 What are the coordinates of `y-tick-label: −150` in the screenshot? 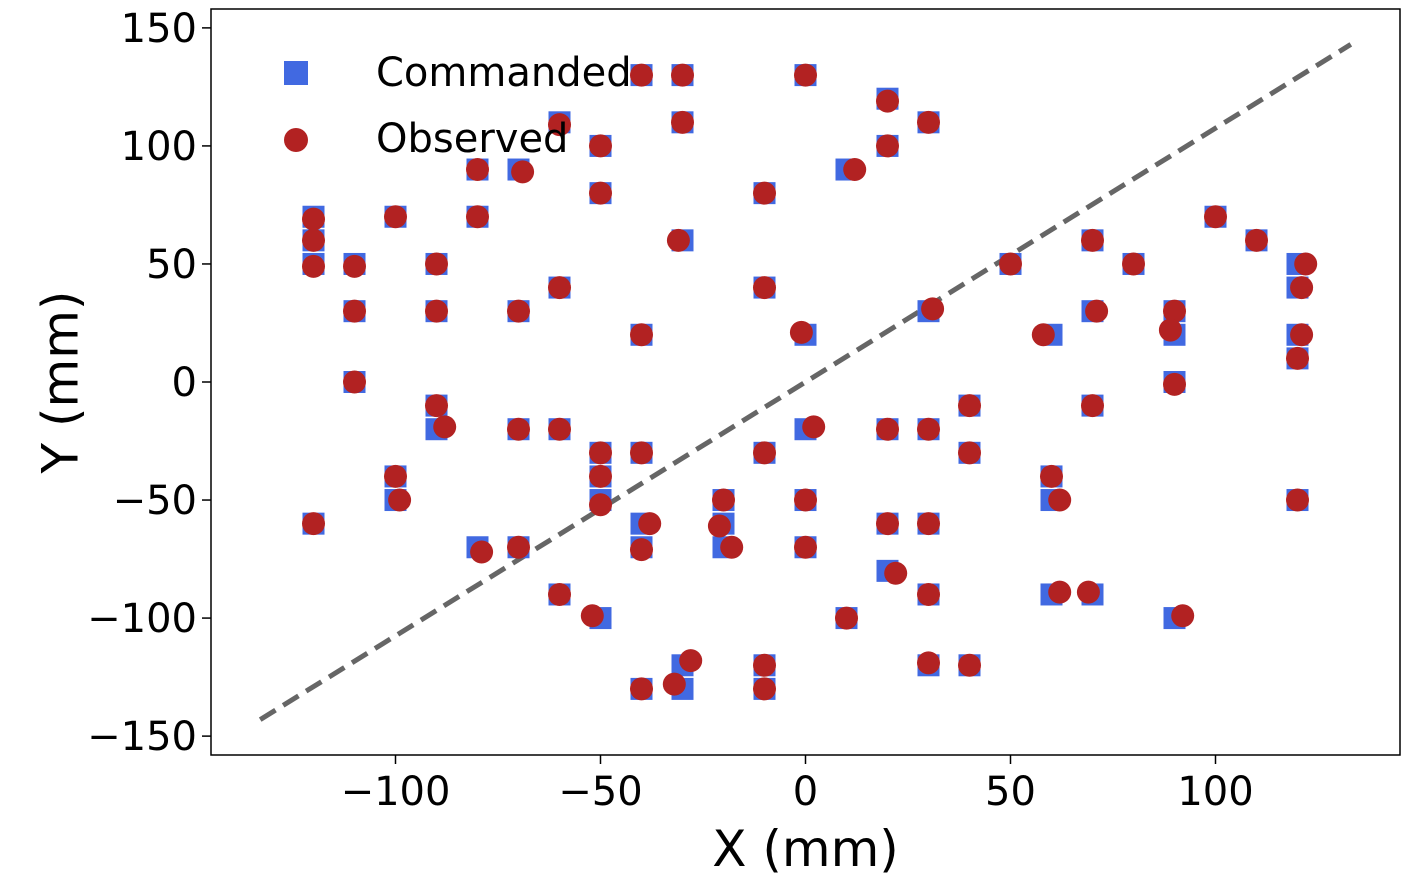 It's located at (142, 737).